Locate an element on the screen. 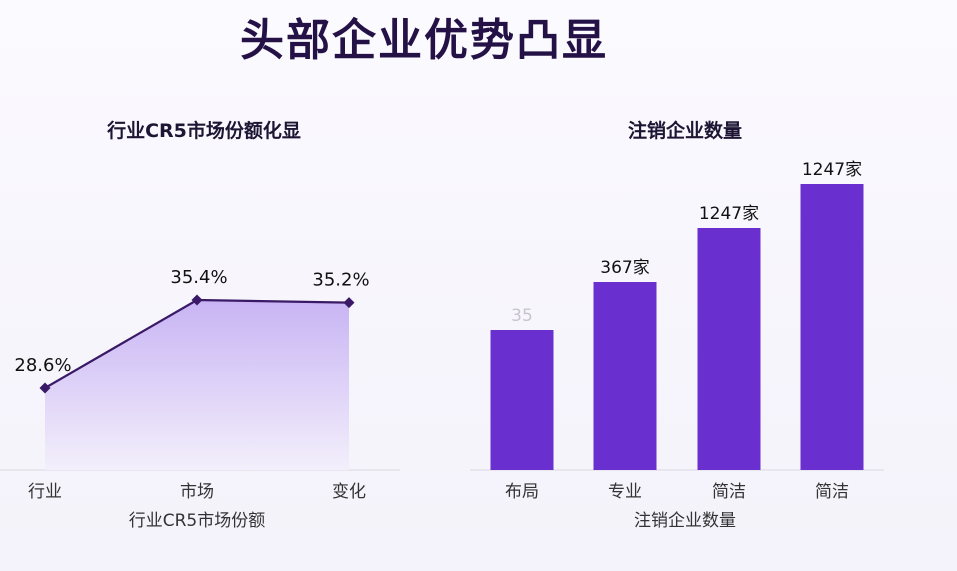  bar-x-tick-label: 布局 is located at coordinates (522, 492).